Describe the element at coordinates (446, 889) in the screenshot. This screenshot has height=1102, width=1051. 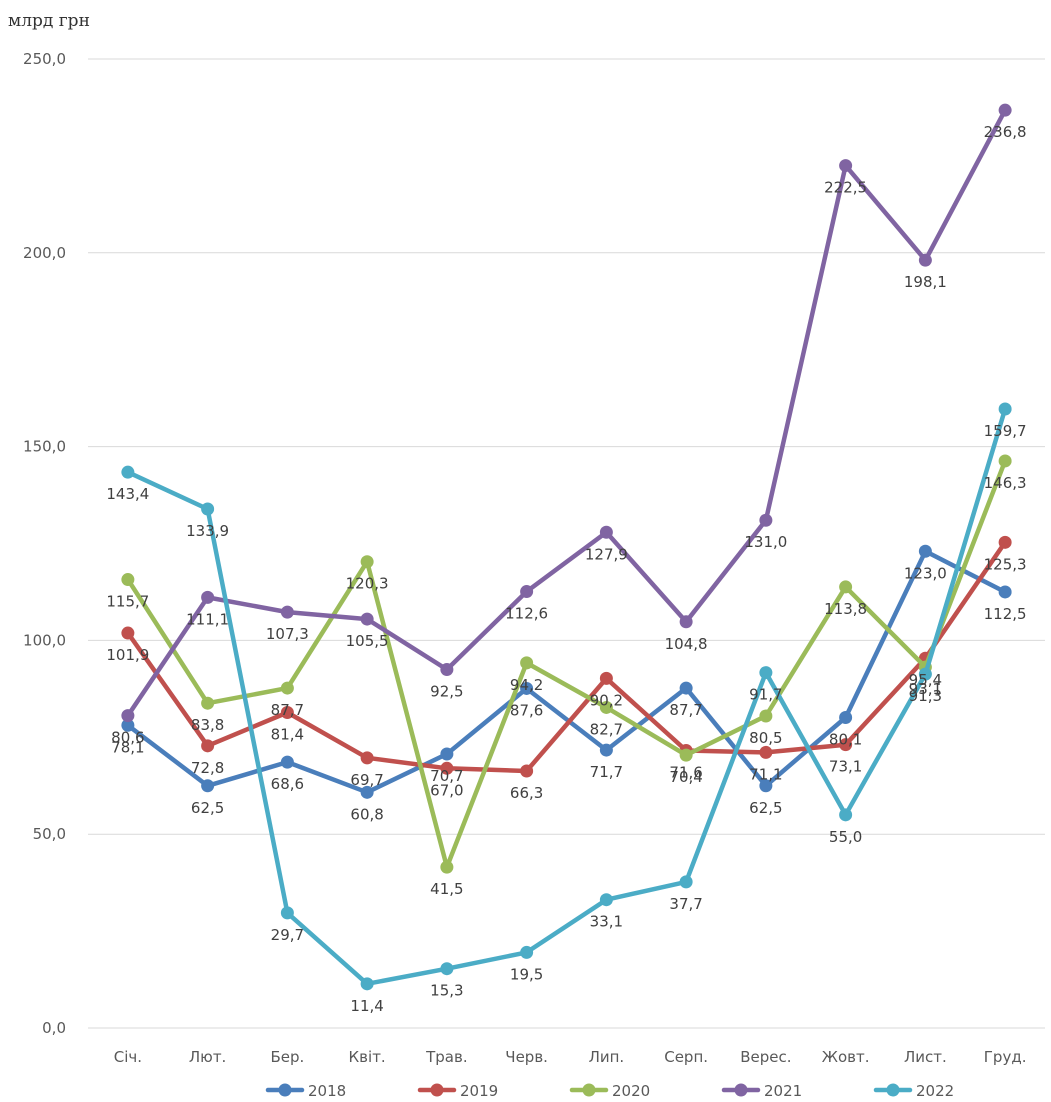
I see `data-label: 41,5` at that location.